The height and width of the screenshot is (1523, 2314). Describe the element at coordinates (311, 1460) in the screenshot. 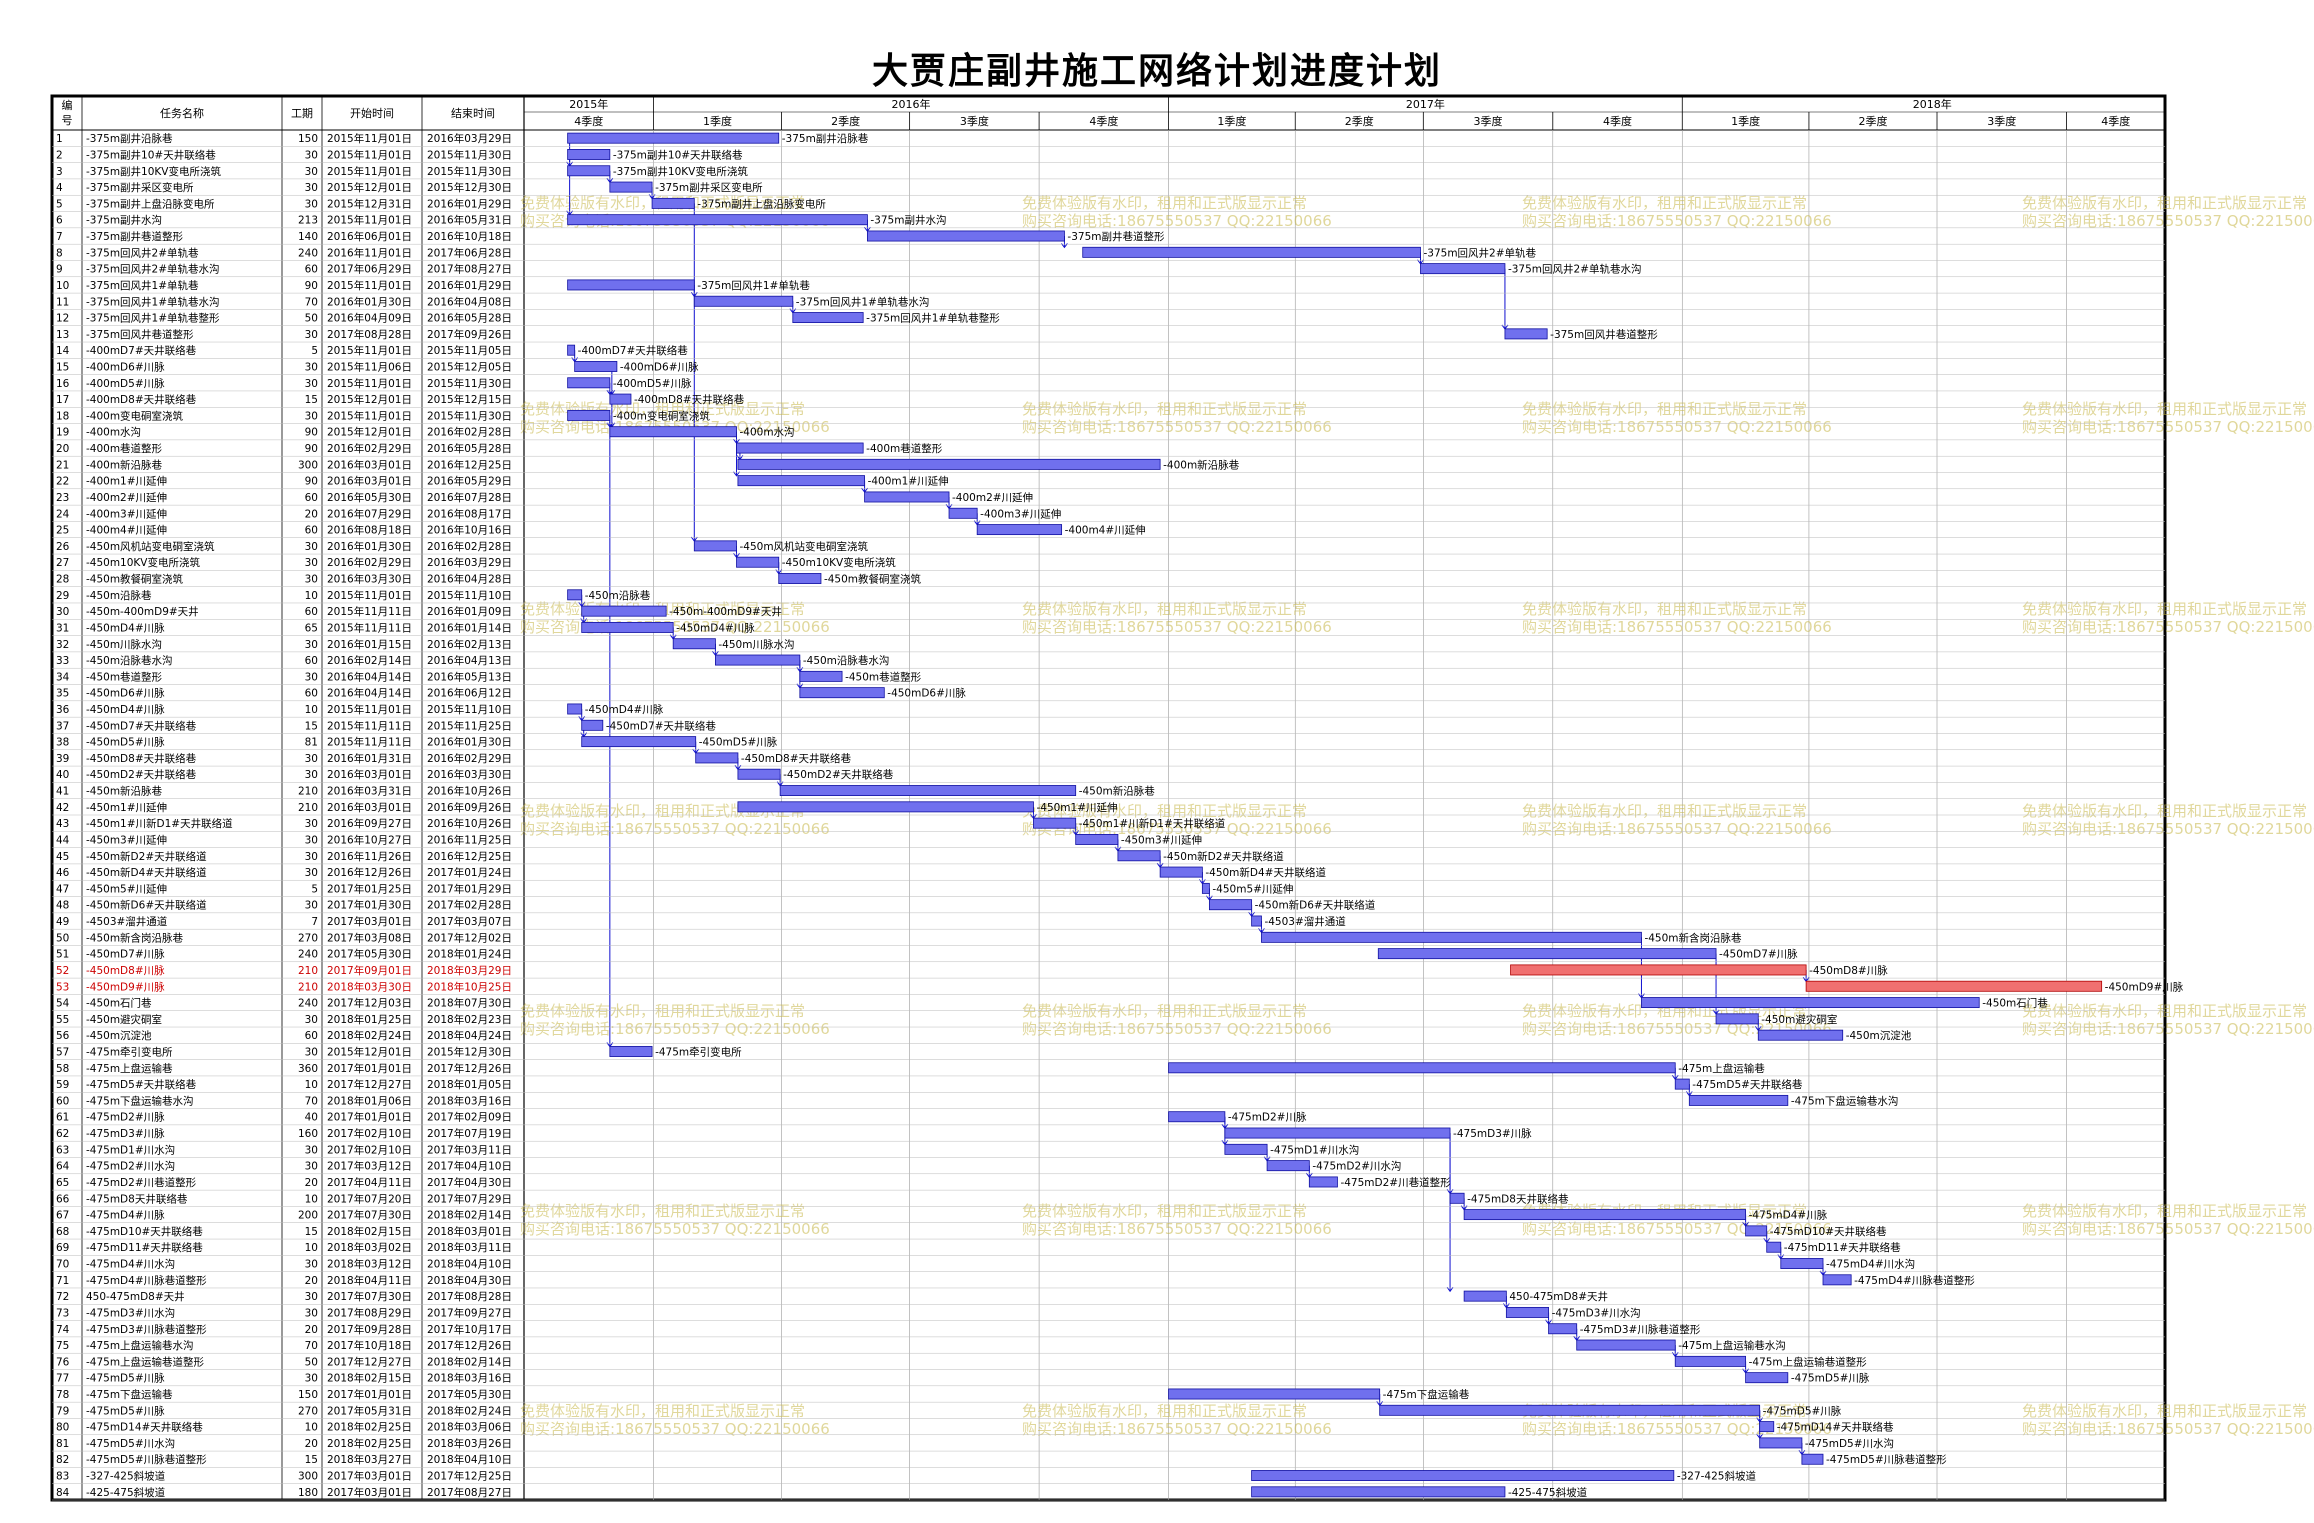

I see `task-duration: 15` at that location.